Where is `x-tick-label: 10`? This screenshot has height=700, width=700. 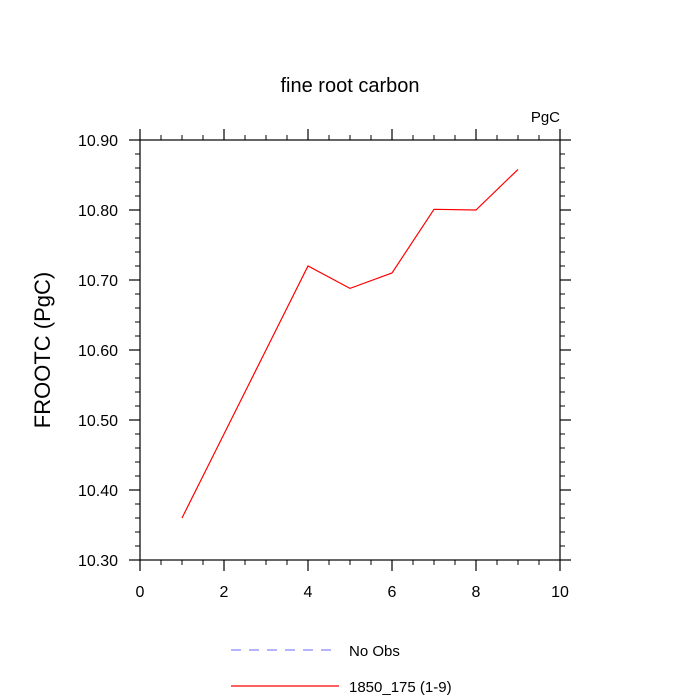 x-tick-label: 10 is located at coordinates (560, 592).